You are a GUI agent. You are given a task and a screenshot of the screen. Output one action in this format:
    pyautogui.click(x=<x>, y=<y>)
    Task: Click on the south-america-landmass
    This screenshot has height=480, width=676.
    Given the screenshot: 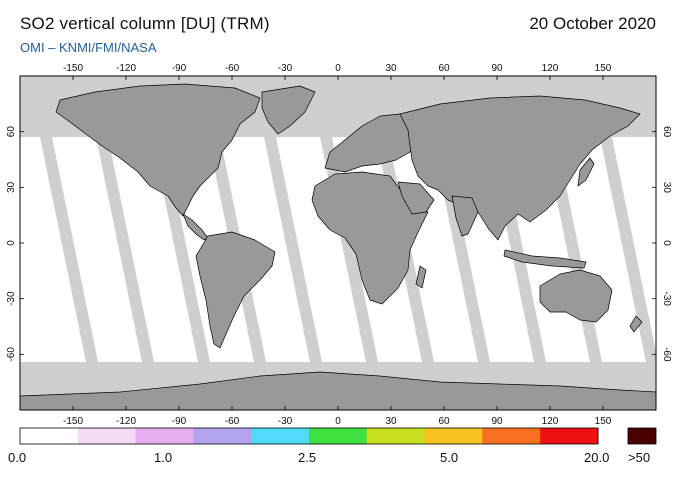 What is the action you would take?
    pyautogui.click(x=235, y=290)
    